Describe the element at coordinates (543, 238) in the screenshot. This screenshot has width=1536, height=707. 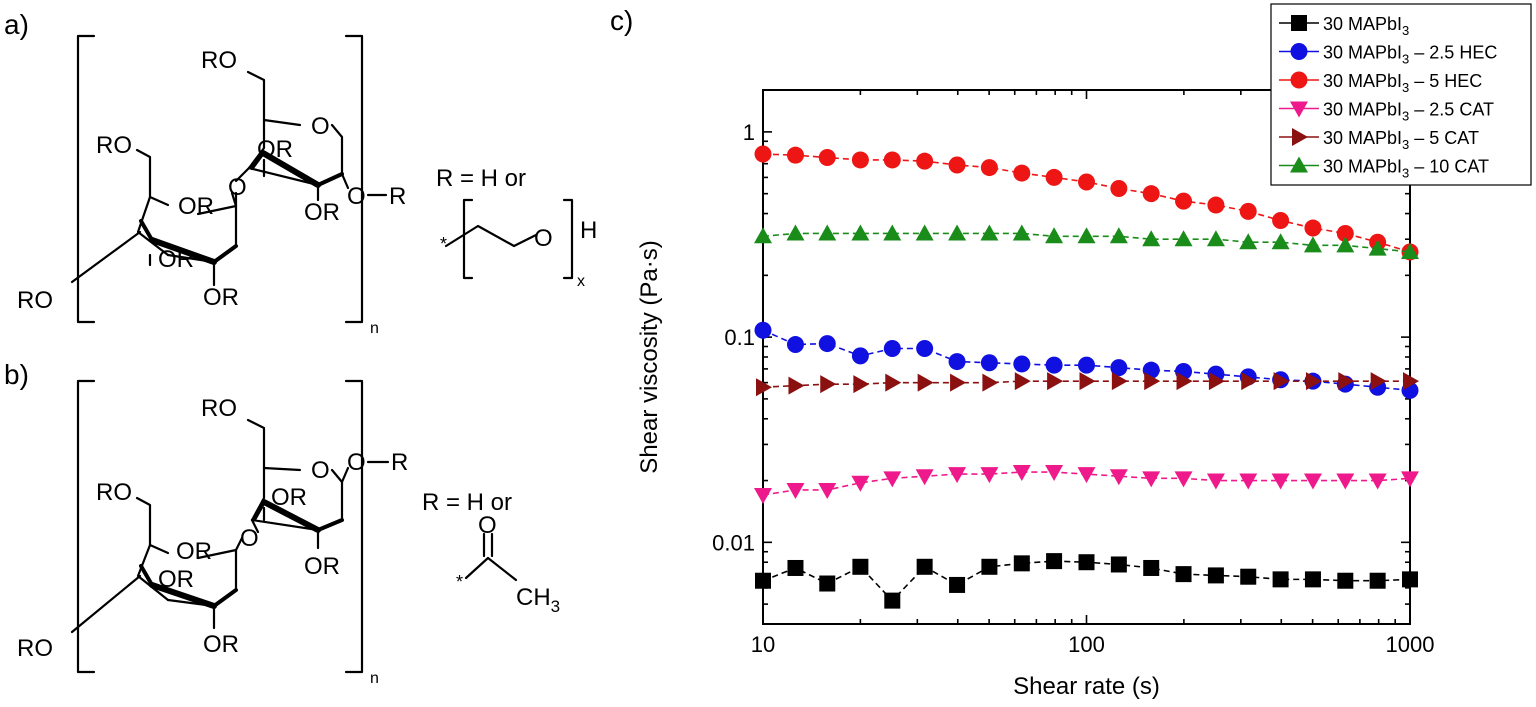
I see `chain-oxygen: O` at that location.